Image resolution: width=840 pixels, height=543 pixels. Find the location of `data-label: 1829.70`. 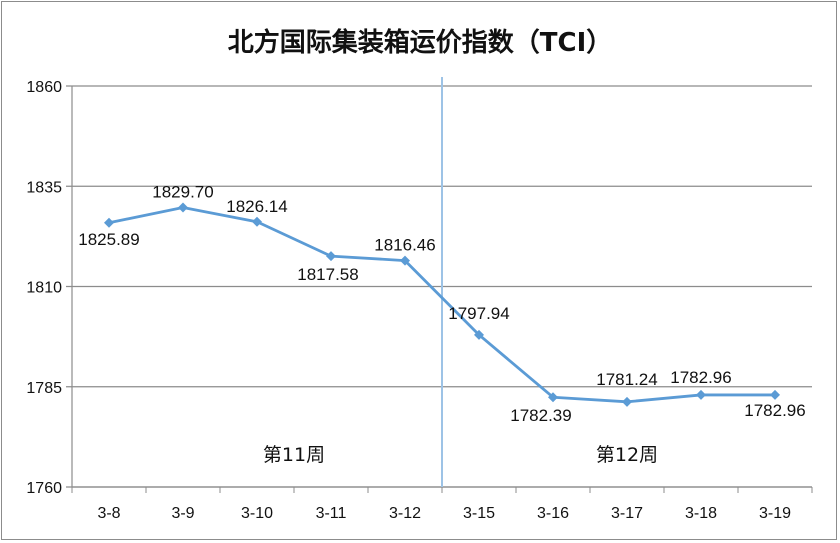

data-label: 1829.70 is located at coordinates (182, 192).